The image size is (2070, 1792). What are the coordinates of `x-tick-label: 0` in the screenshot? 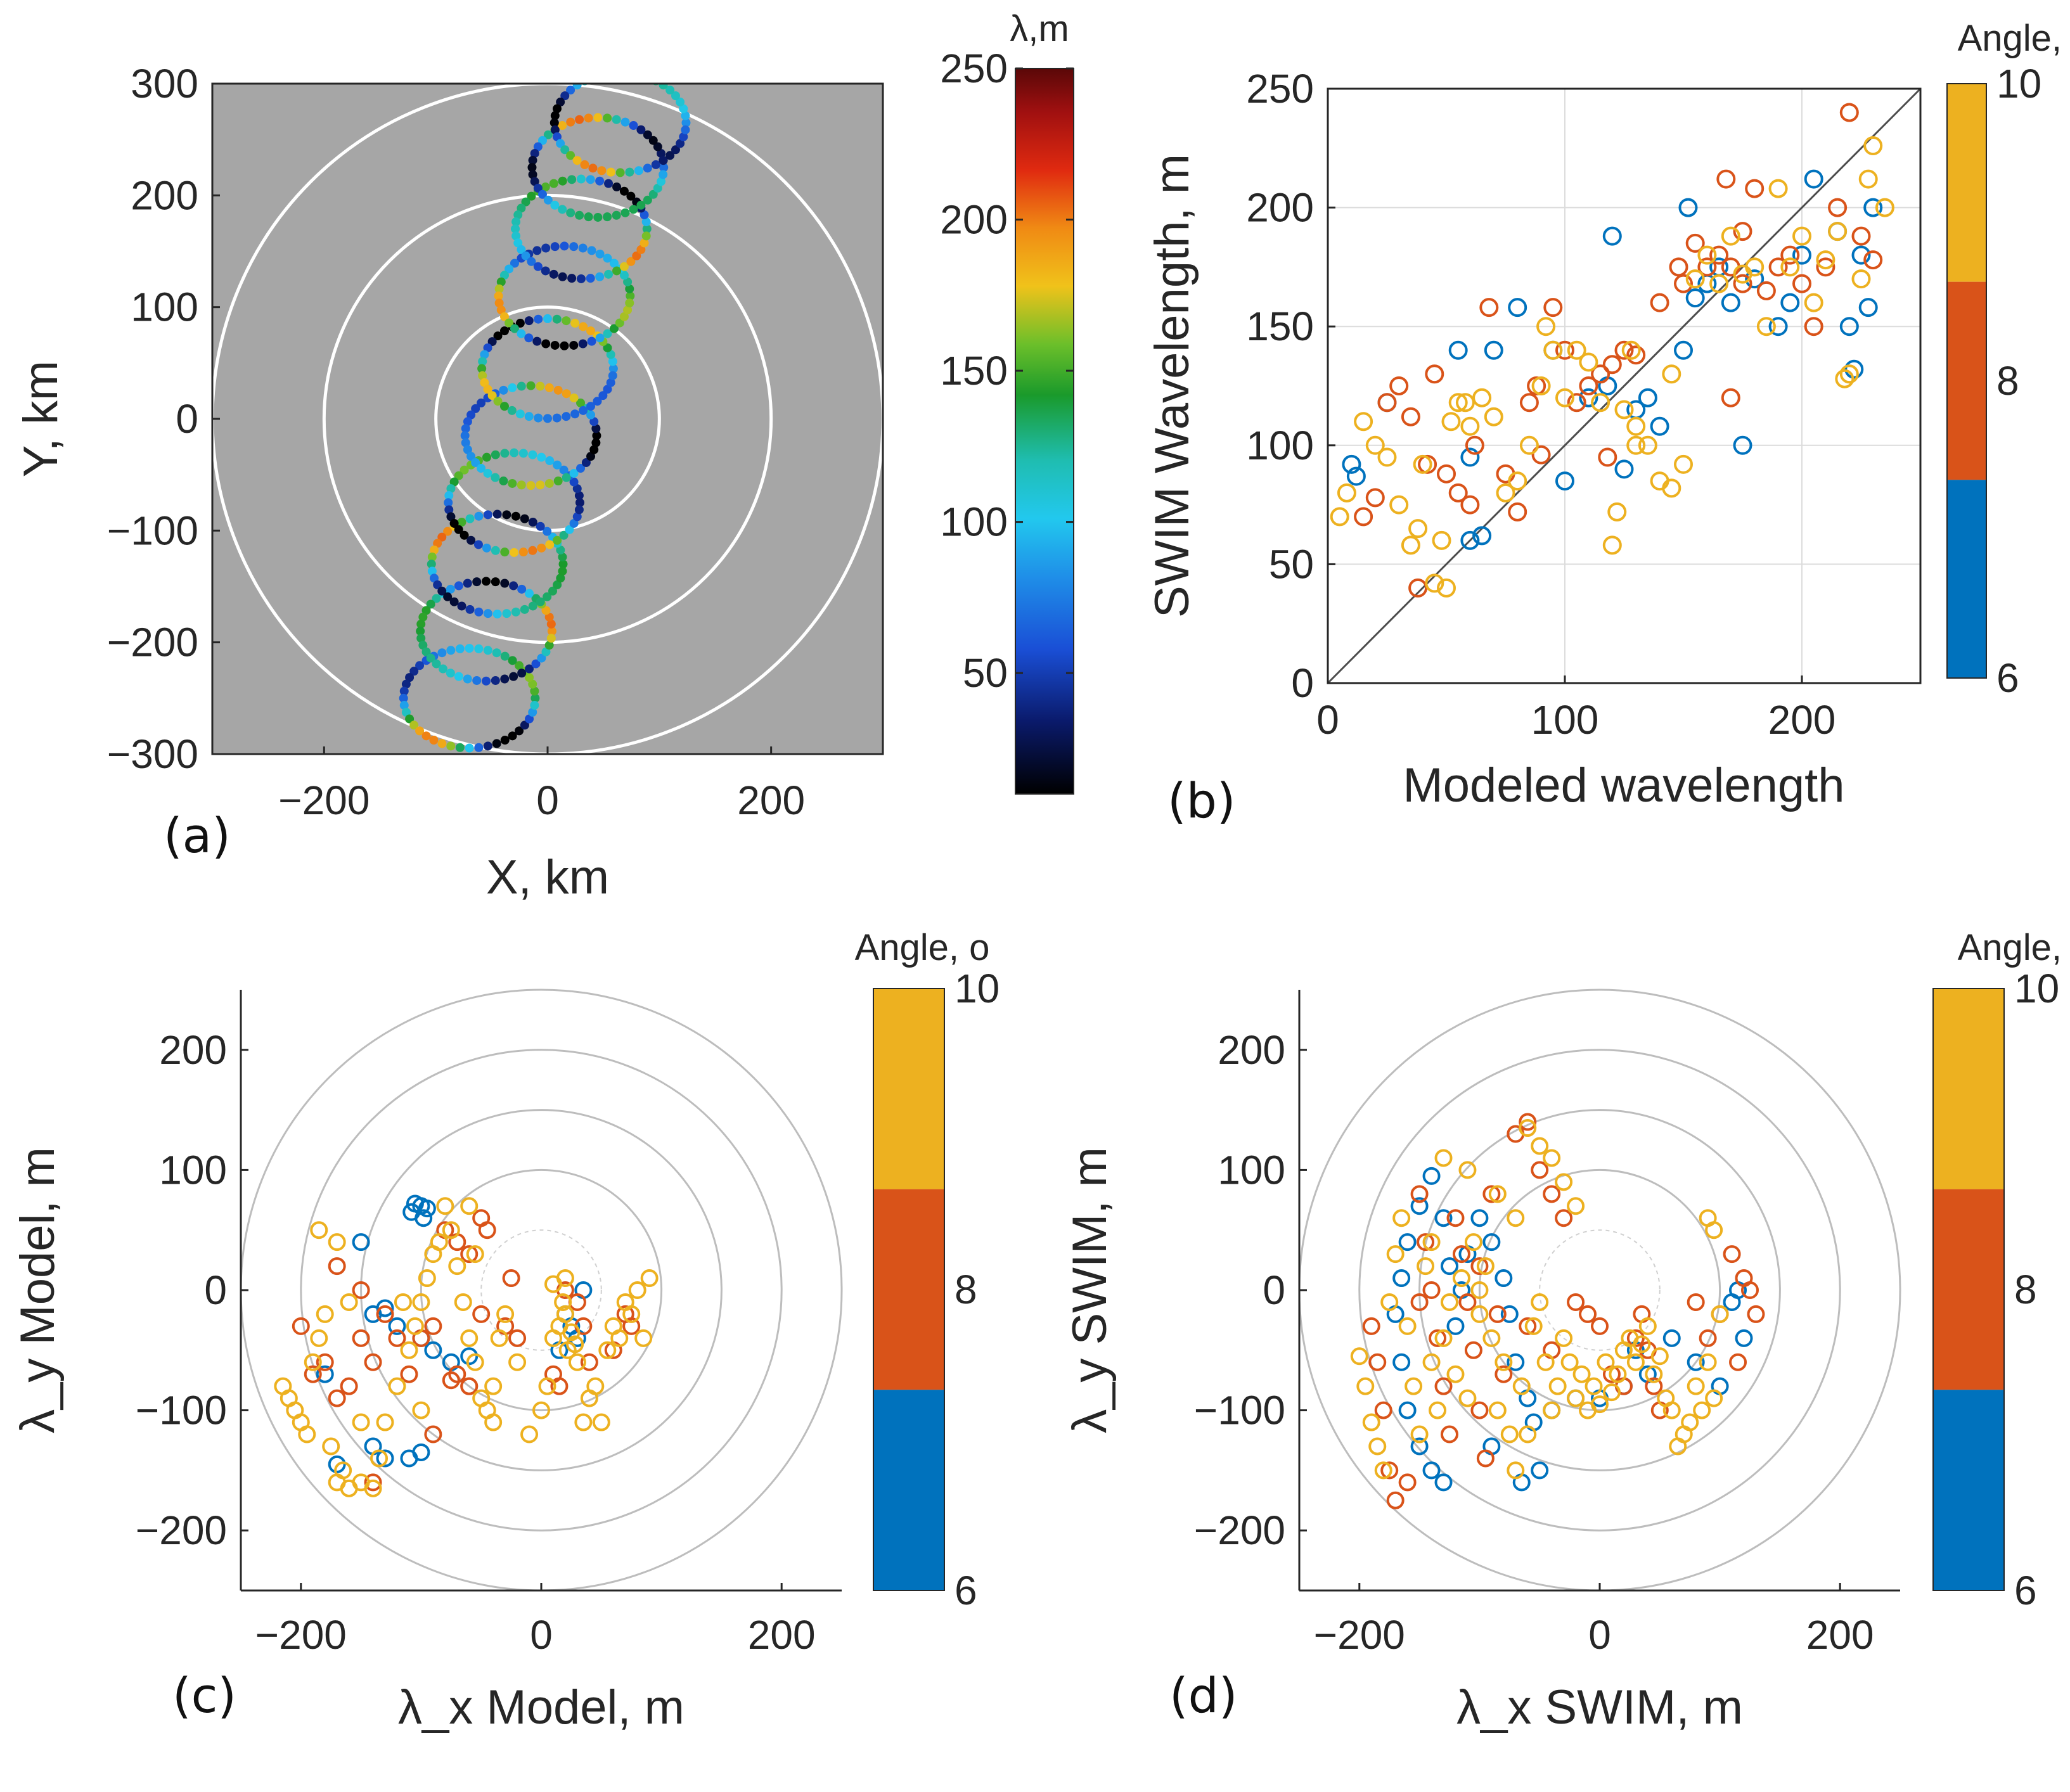 It's located at (1600, 1635).